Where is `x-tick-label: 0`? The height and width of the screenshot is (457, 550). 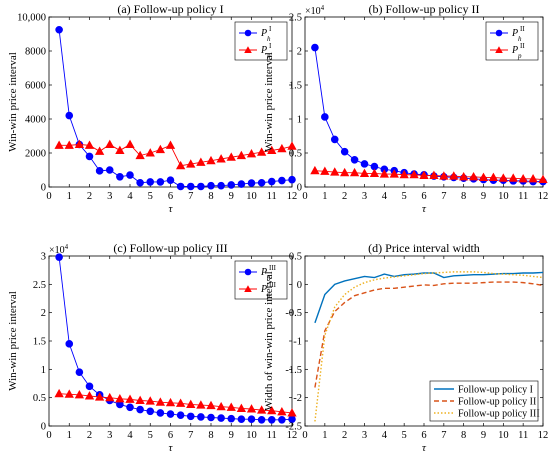
x-tick-label: 0 is located at coordinates (48, 435).